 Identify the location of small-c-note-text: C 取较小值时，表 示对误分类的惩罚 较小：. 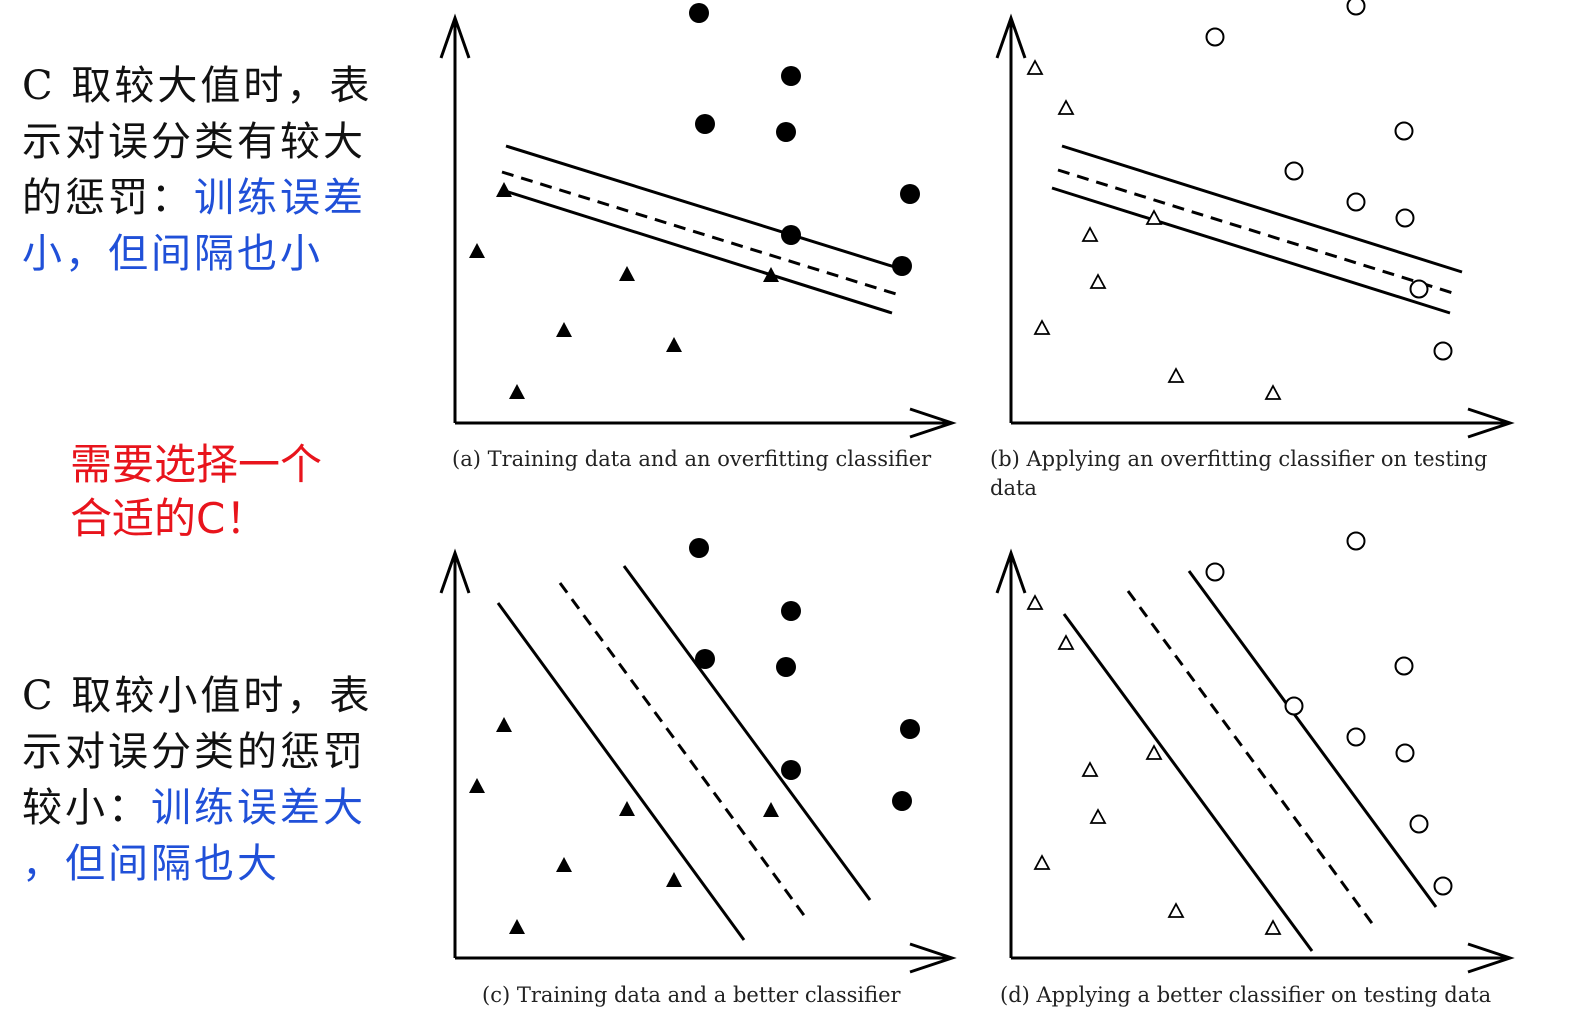
(197, 752).